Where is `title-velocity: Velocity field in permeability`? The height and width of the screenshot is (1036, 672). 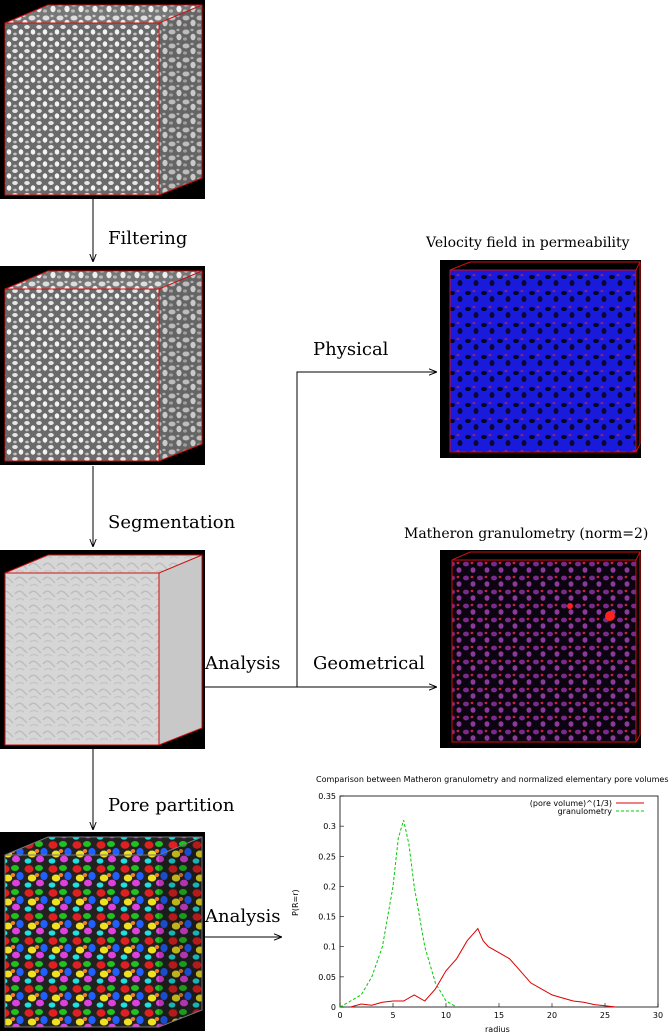 title-velocity: Velocity field in permeability is located at coordinates (528, 243).